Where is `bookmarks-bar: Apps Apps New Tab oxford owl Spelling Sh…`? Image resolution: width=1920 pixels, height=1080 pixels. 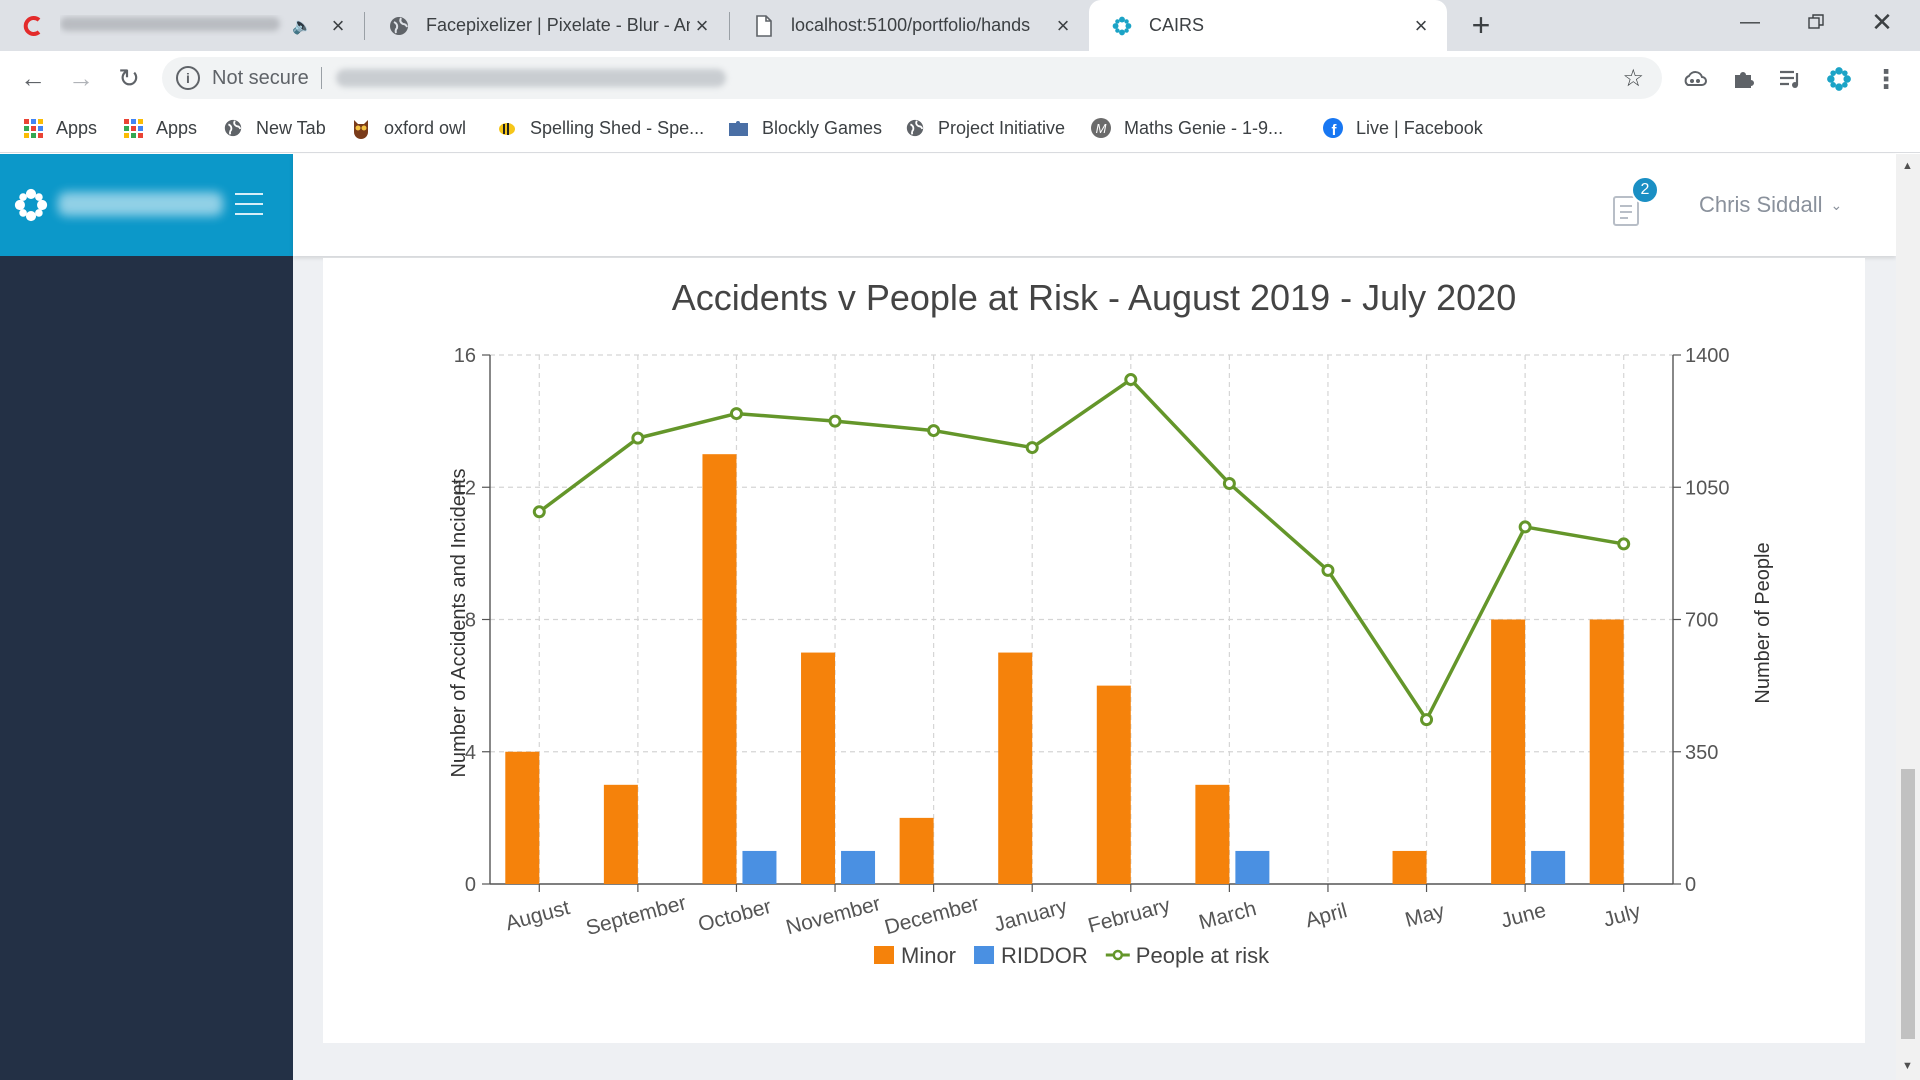 bookmarks-bar: Apps Apps New Tab oxford owl Spelling Sh… is located at coordinates (960, 128).